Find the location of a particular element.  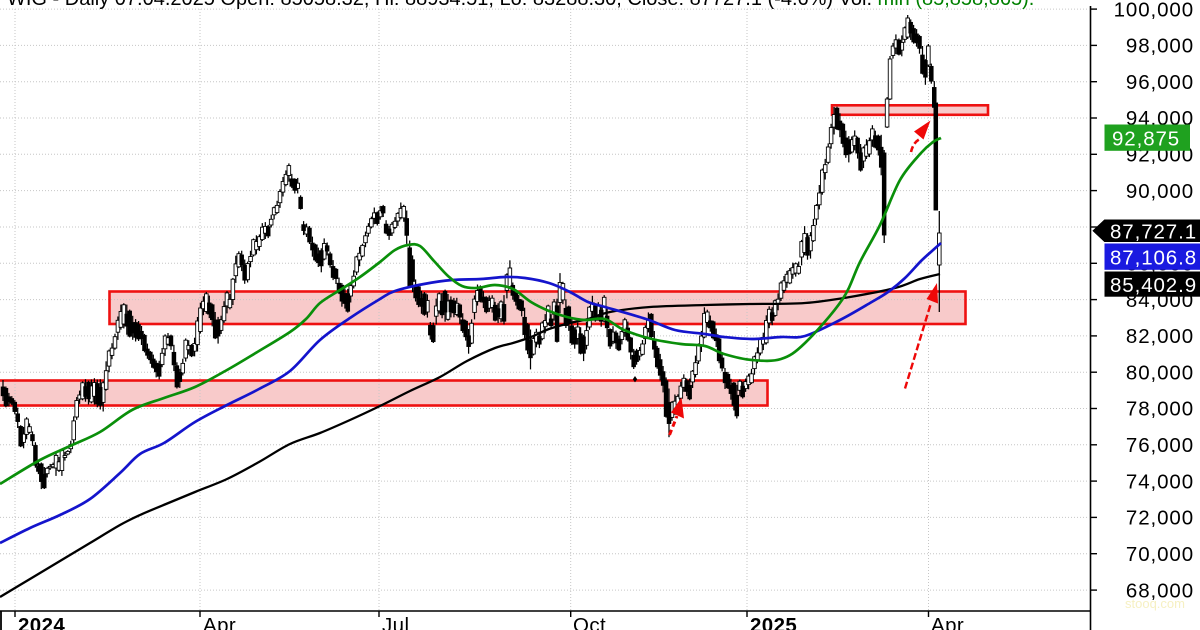

svg-text: stooq.com is located at coordinates (1155, 603).